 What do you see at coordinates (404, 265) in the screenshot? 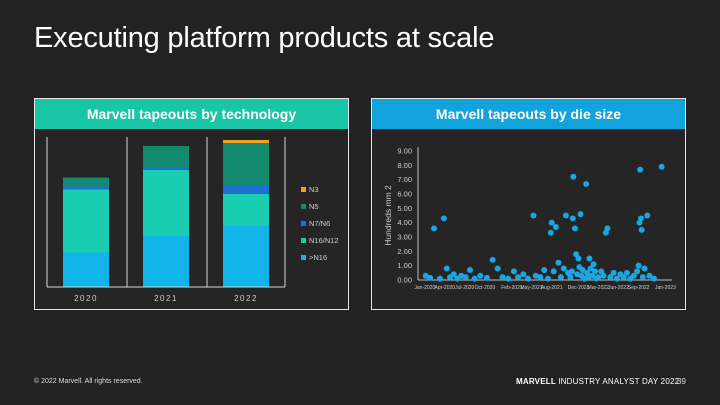
I see `y-tick-label: 1.00` at bounding box center [404, 265].